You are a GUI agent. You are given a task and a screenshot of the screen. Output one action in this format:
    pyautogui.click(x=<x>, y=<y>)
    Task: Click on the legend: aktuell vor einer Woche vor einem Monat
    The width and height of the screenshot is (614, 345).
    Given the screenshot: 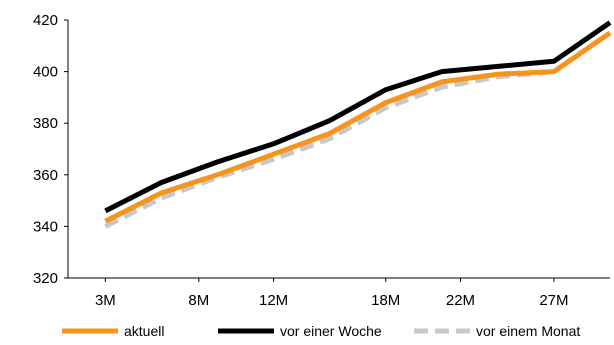 What is the action you would take?
    pyautogui.click(x=321, y=331)
    